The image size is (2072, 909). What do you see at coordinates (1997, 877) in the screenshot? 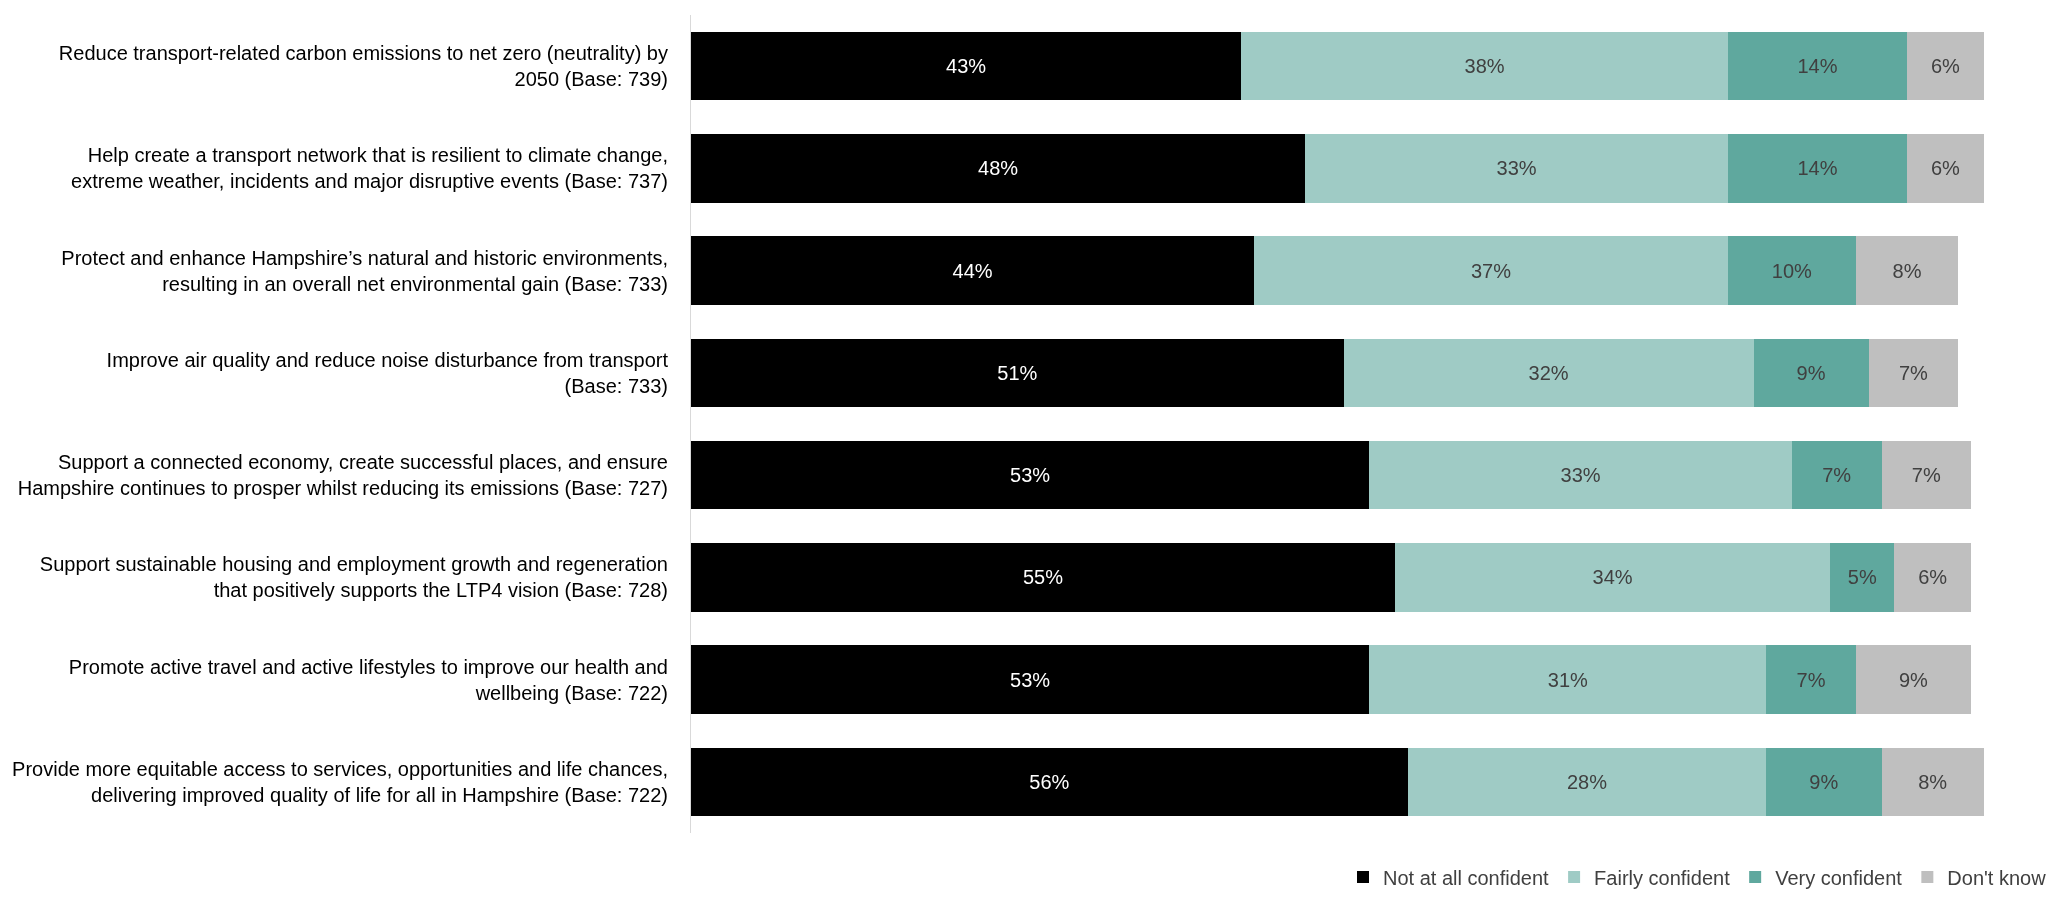
I see `legend-label: Don't know` at bounding box center [1997, 877].